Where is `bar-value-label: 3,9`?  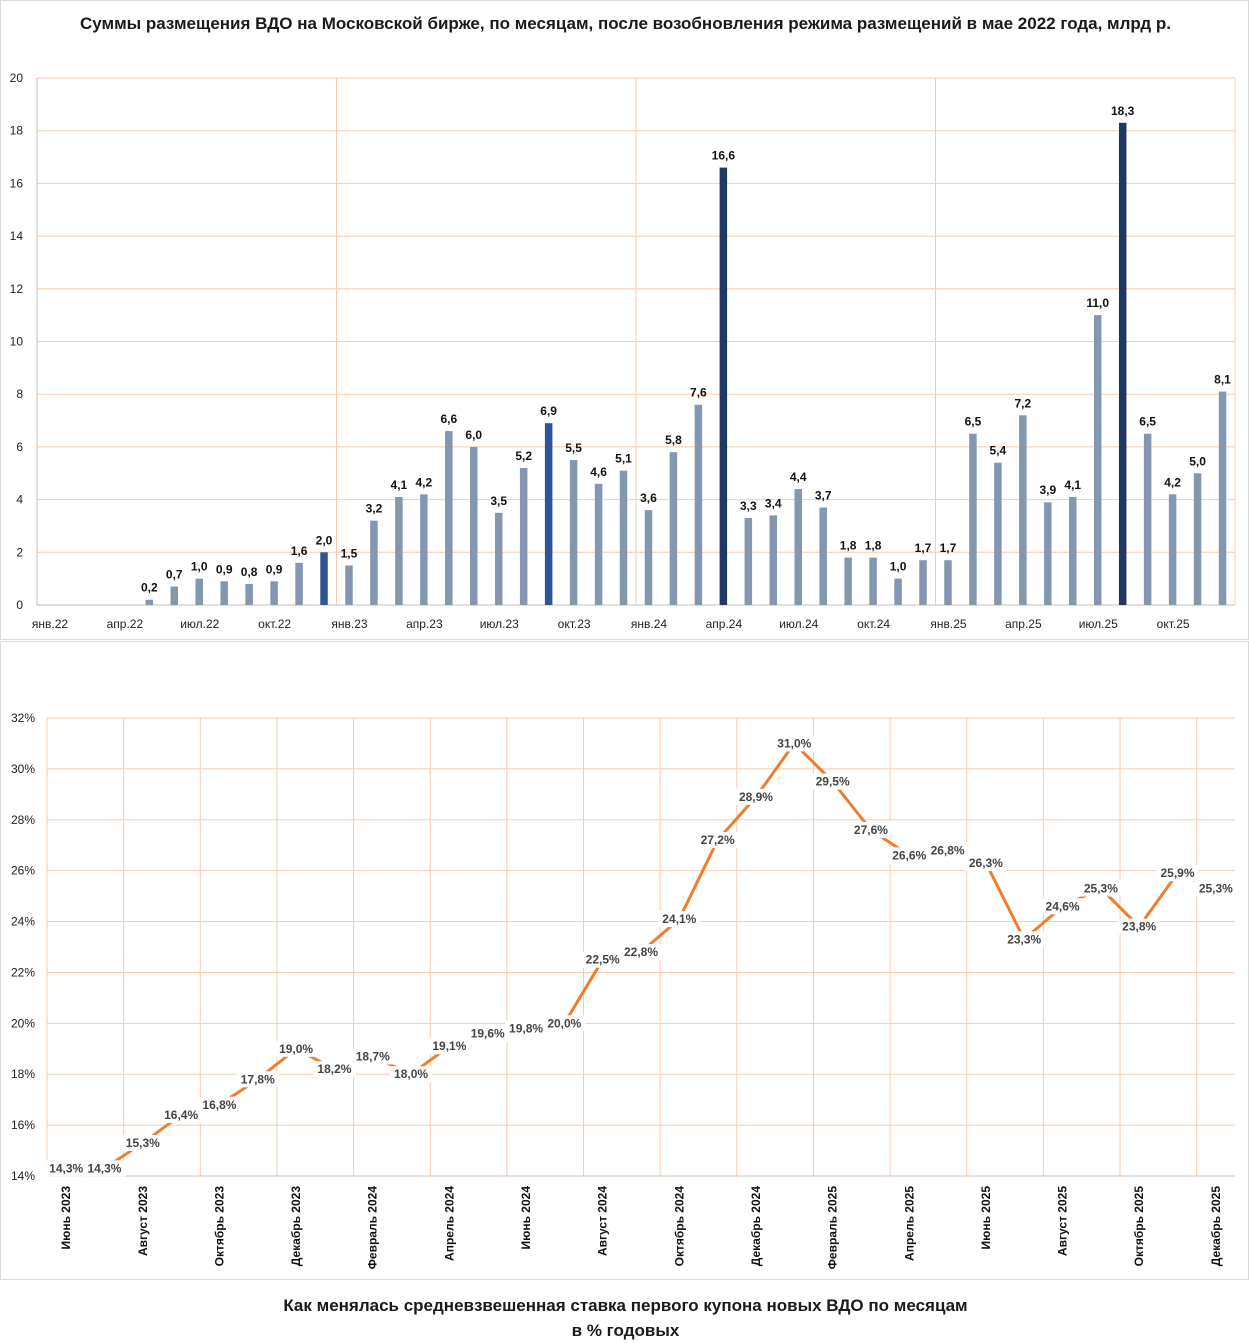 bar-value-label: 3,9 is located at coordinates (1047, 490).